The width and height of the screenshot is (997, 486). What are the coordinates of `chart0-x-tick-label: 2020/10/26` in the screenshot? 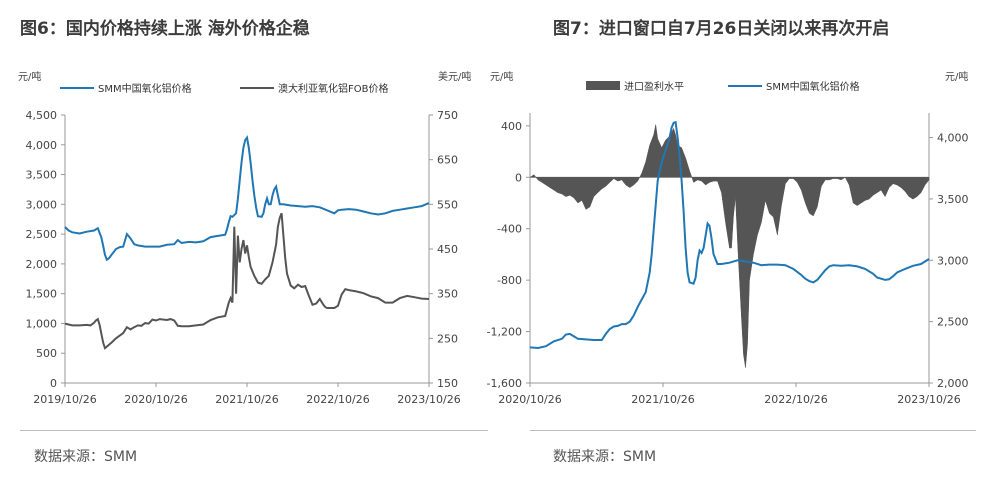 It's located at (155, 399).